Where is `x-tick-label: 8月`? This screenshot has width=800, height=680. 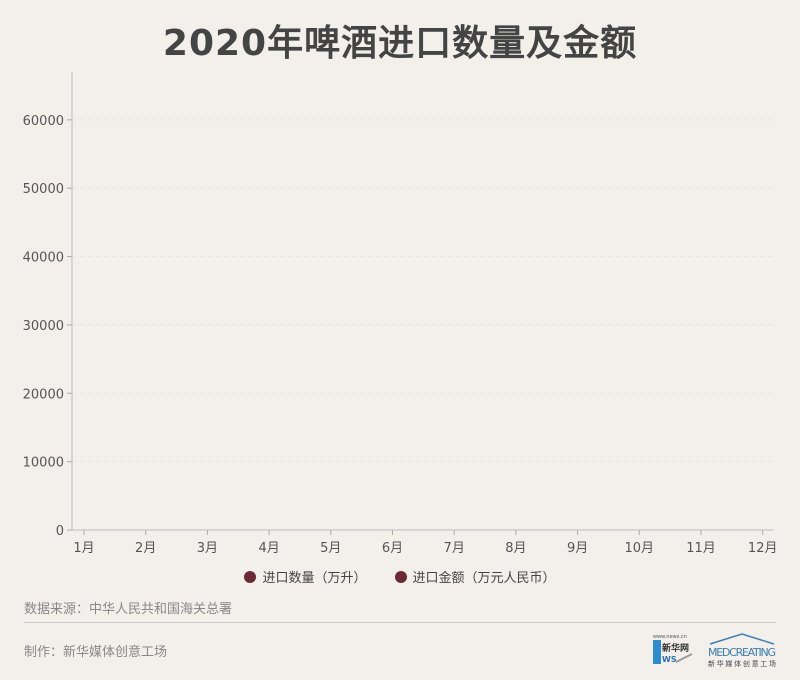
x-tick-label: 8月 is located at coordinates (515, 548).